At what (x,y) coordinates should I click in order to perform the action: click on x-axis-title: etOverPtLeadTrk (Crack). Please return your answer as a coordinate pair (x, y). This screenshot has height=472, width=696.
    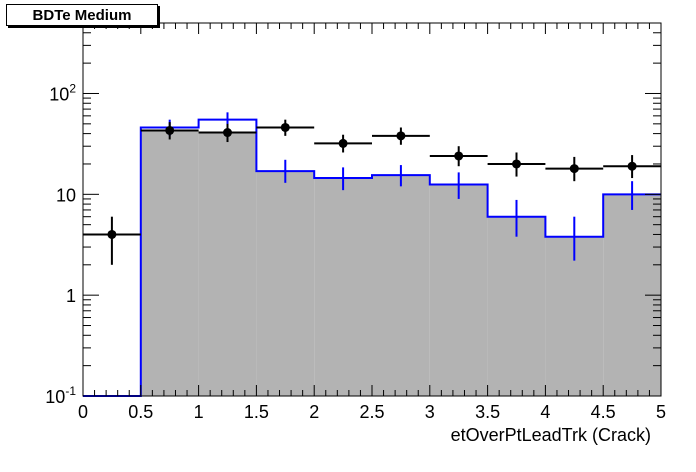
    Looking at the image, I should click on (551, 435).